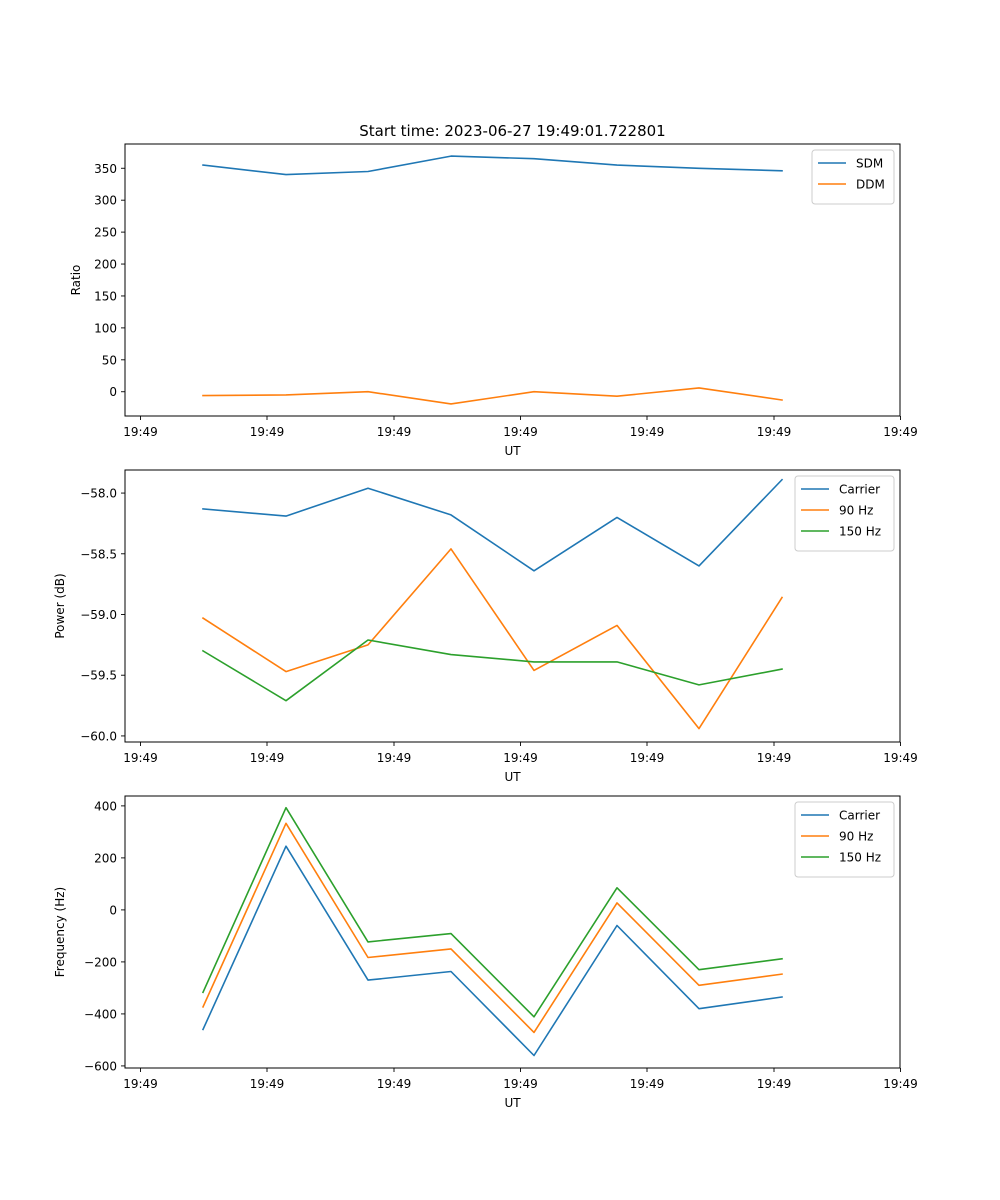 The width and height of the screenshot is (1000, 1200). Describe the element at coordinates (100, 962) in the screenshot. I see `y-tick-label: −200` at that location.